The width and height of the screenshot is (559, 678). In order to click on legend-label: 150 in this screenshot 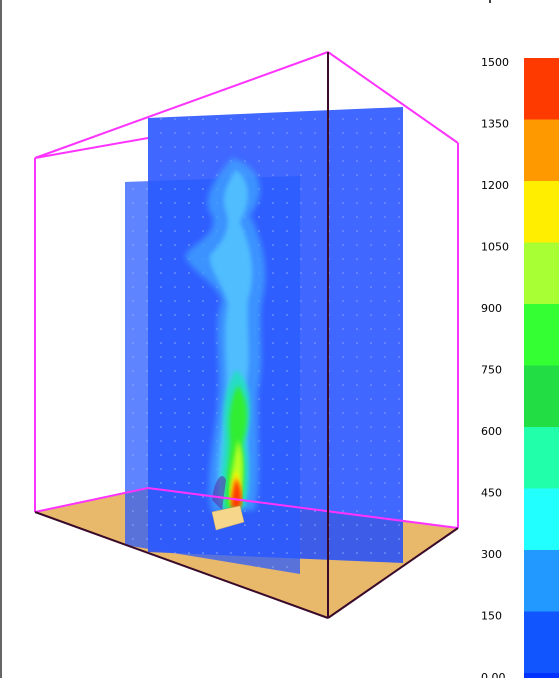, I will do `click(491, 616)`.